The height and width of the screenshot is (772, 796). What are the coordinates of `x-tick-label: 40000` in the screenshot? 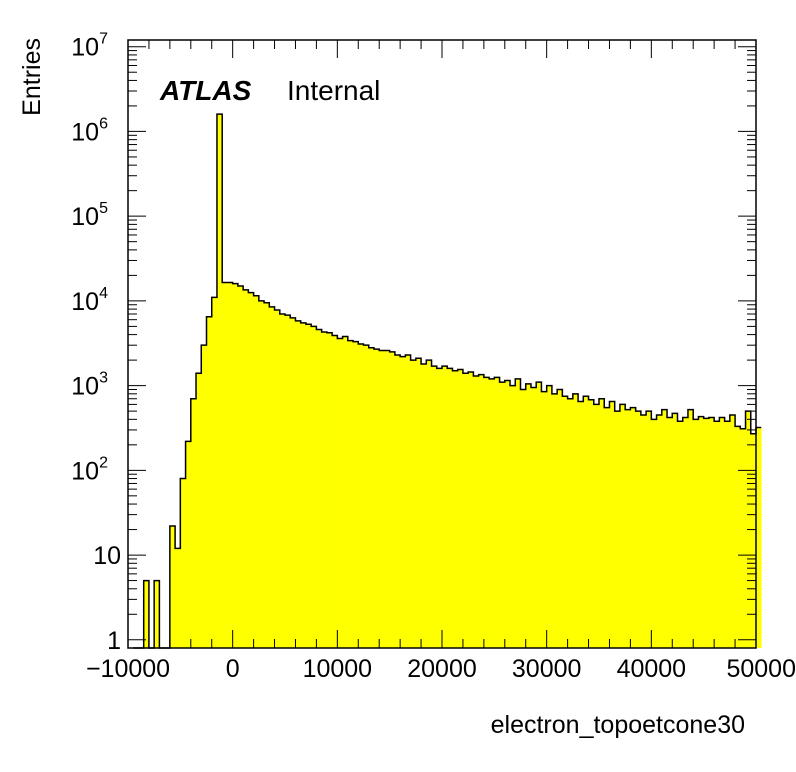 It's located at (652, 669).